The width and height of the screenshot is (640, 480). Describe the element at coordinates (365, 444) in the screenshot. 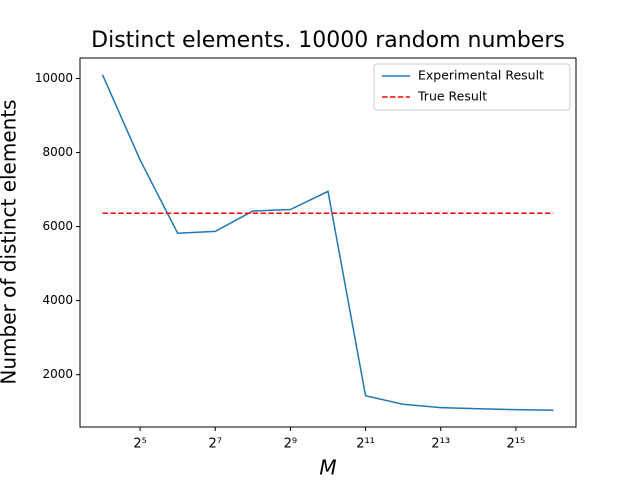

I see `x-tick-label: 2¹¹` at that location.